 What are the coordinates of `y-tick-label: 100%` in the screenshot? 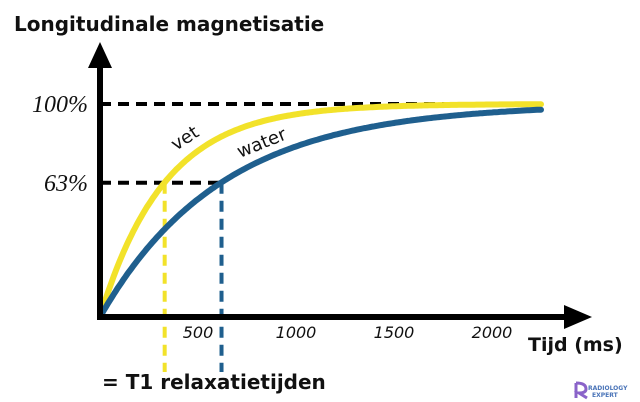 It's located at (60, 105).